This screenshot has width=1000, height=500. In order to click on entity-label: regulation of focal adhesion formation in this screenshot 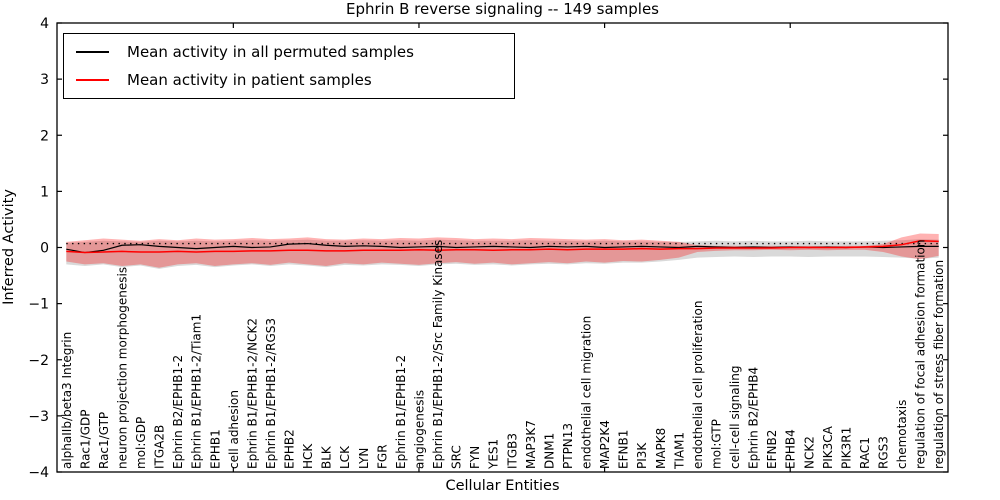, I will do `click(921, 354)`.